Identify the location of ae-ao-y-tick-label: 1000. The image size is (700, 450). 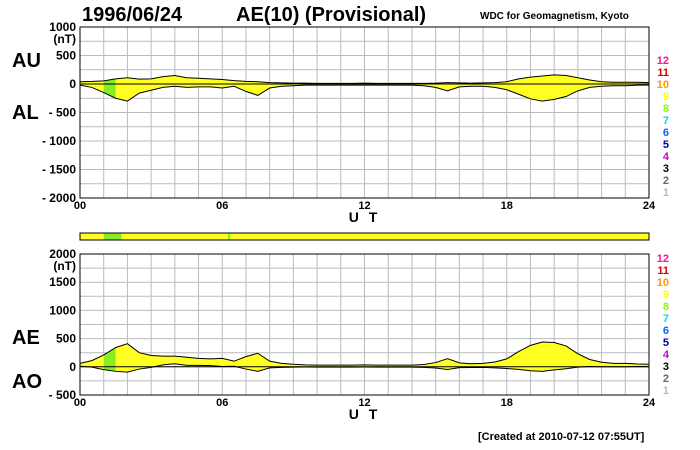
(62, 310).